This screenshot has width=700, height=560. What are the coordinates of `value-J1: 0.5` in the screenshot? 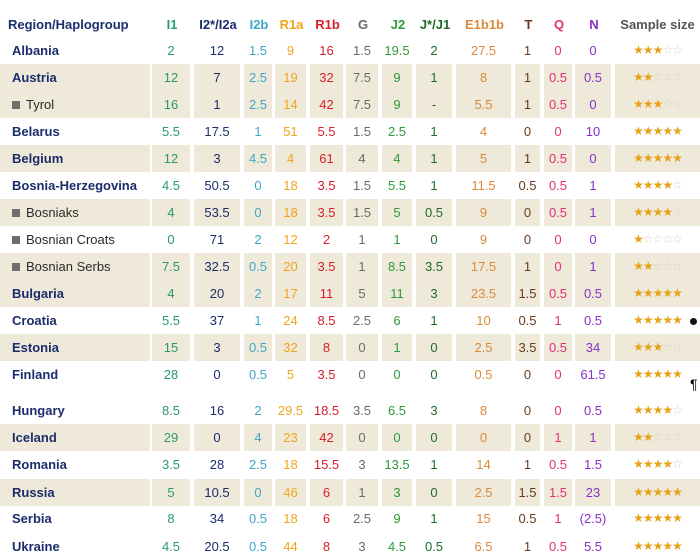 It's located at (435, 212).